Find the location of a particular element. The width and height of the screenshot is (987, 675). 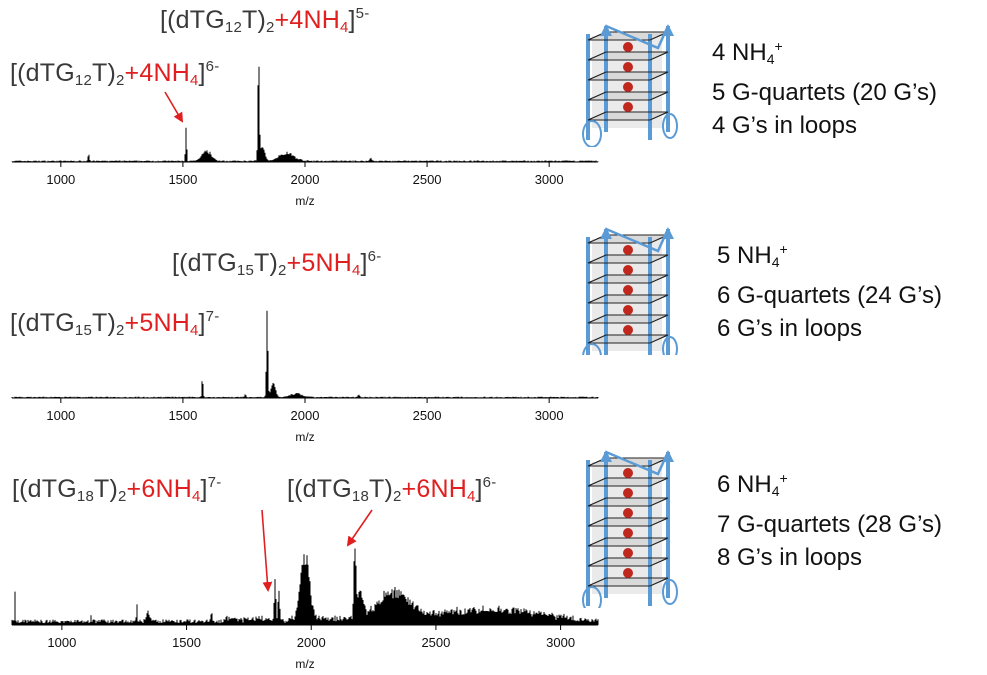

info-line: 4 NH4+ is located at coordinates (747, 52).